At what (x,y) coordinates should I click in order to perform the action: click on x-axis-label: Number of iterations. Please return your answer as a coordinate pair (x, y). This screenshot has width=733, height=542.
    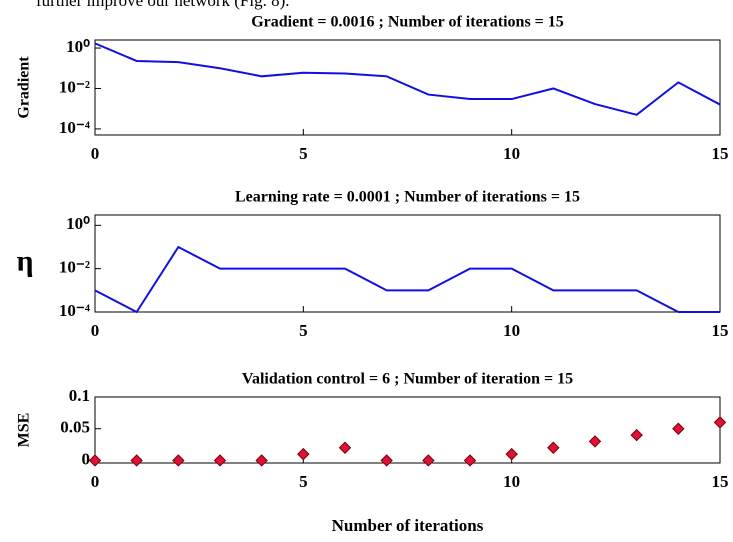
    Looking at the image, I should click on (408, 525).